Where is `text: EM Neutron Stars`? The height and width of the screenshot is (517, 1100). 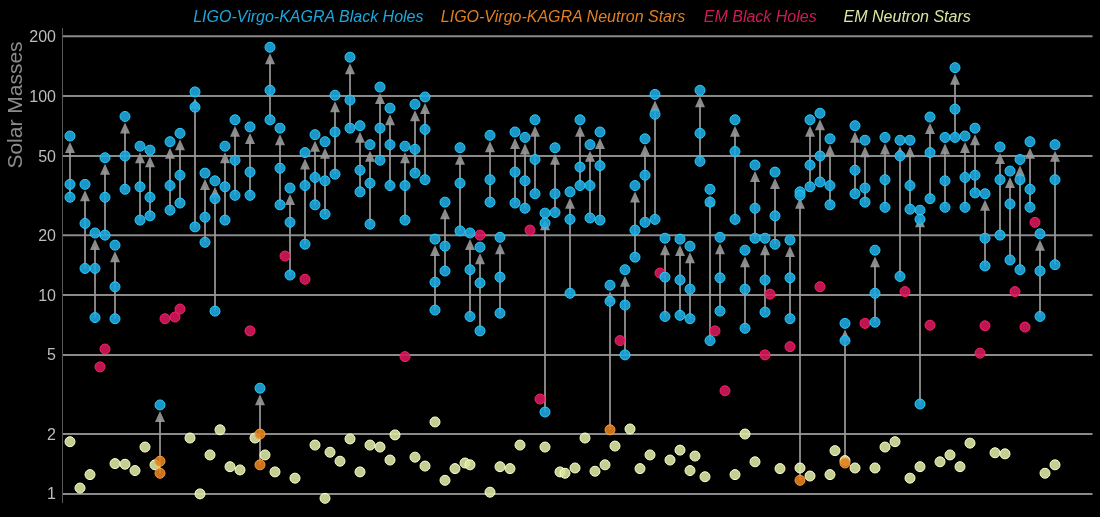
text: EM Neutron Stars is located at coordinates (907, 16).